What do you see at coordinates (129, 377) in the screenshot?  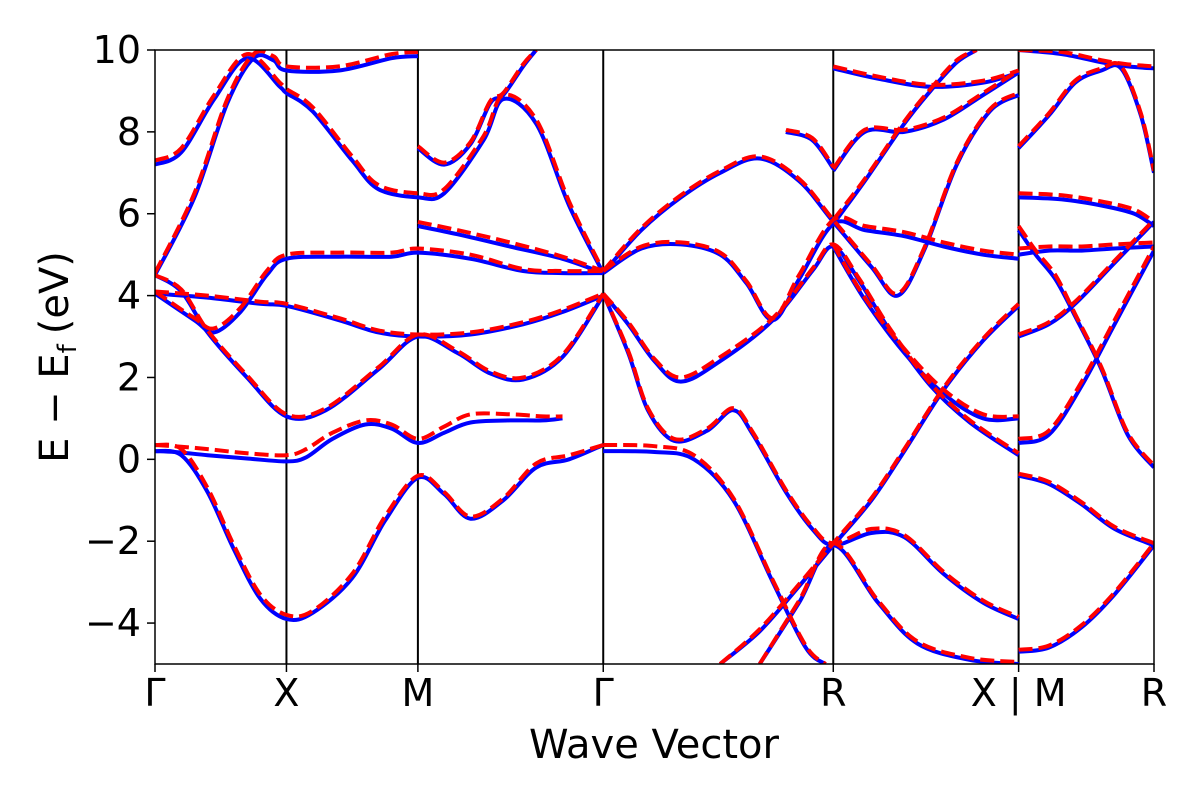 I see `y-tick-label-3: 2` at bounding box center [129, 377].